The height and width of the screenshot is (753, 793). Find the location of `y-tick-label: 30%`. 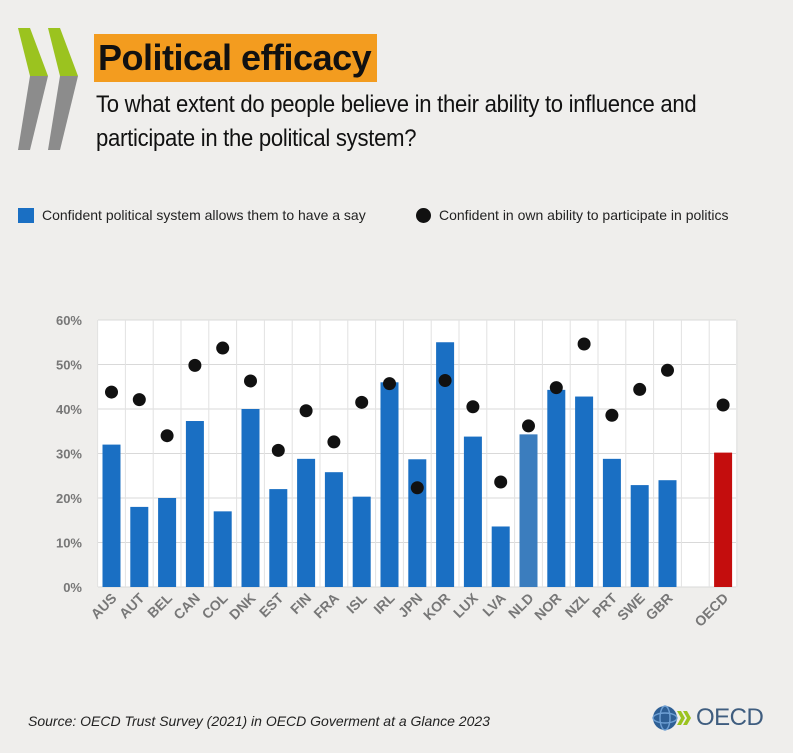

y-tick-label: 30% is located at coordinates (69, 454).